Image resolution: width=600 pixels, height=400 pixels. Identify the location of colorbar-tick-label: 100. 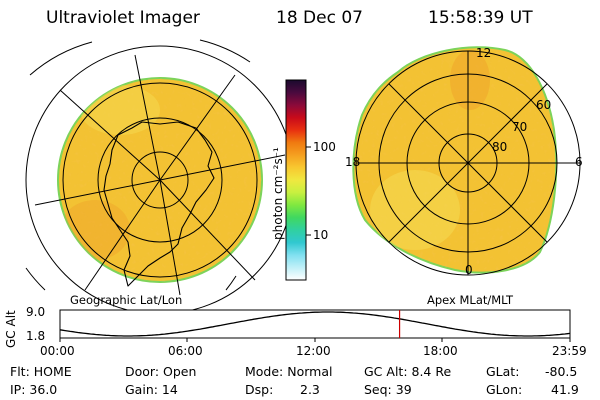
(324, 147).